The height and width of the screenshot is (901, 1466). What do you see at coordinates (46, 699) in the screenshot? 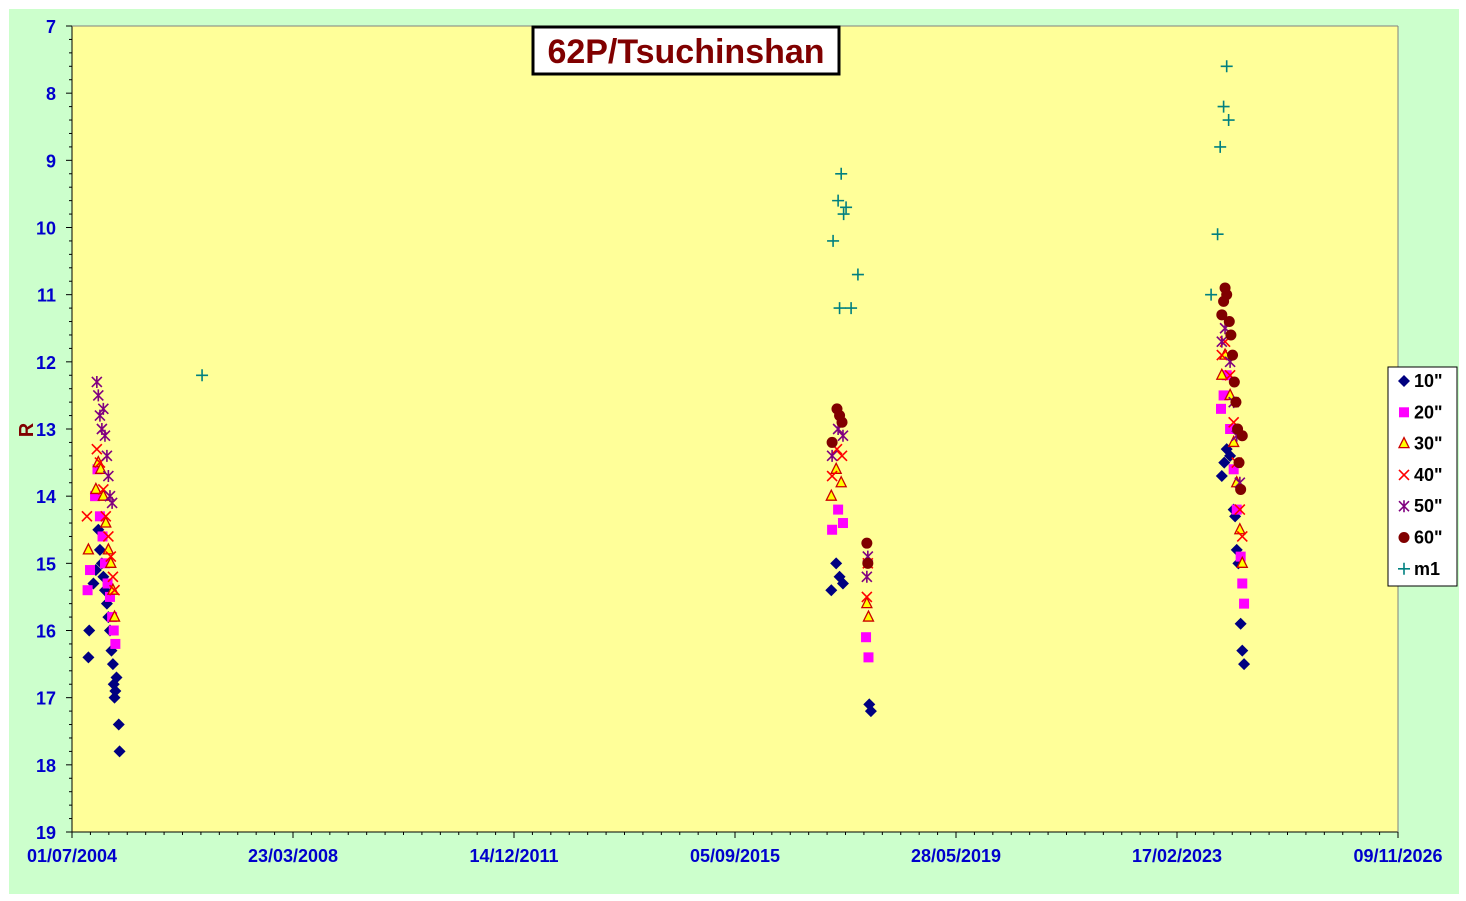
I see `y-tick-label: 17` at bounding box center [46, 699].